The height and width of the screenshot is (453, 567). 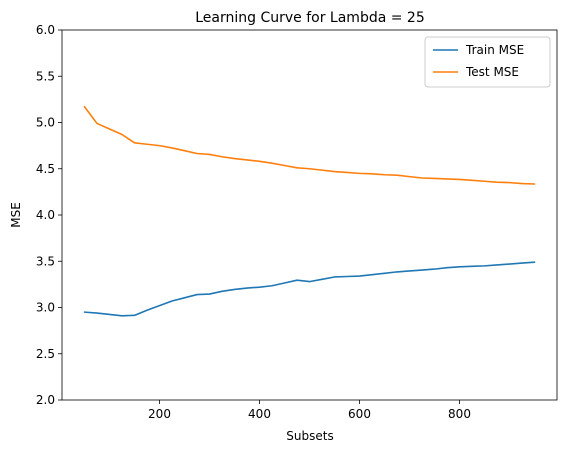 What do you see at coordinates (494, 50) in the screenshot?
I see `legend-label: Train MSE` at bounding box center [494, 50].